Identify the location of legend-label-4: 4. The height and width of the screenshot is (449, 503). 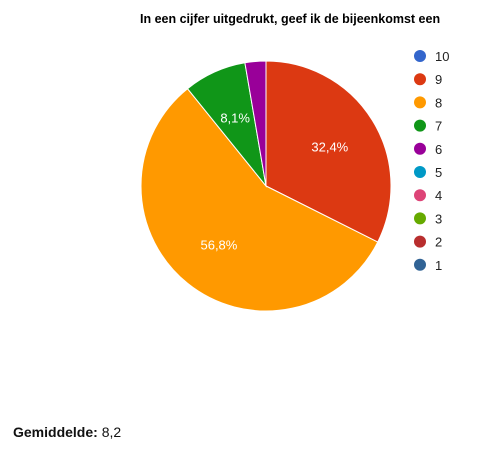
(438, 195).